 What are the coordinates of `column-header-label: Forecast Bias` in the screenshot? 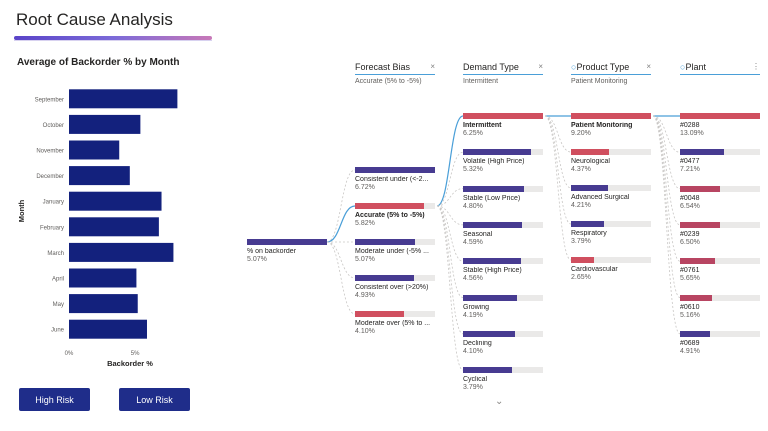 It's located at (383, 67).